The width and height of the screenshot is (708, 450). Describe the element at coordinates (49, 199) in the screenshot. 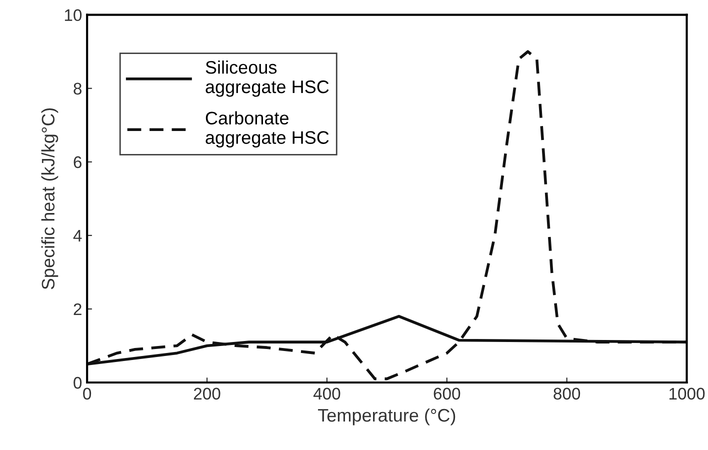

I see `y-axis-title: Specific heat (kJ/kg°C)` at that location.